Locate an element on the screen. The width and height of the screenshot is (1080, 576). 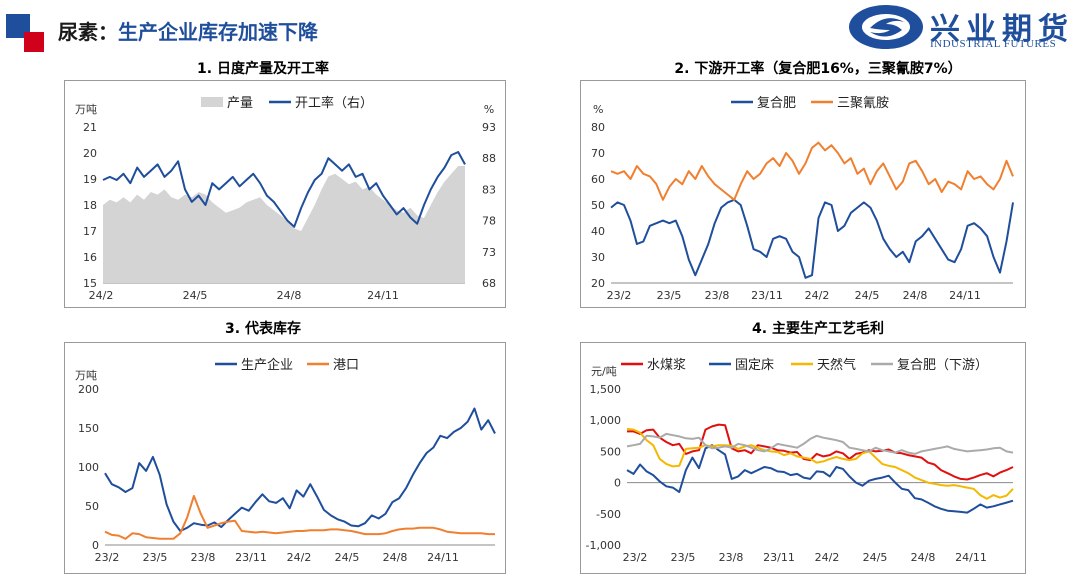
chart1-x-tick-label: 24/5 is located at coordinates (195, 295).